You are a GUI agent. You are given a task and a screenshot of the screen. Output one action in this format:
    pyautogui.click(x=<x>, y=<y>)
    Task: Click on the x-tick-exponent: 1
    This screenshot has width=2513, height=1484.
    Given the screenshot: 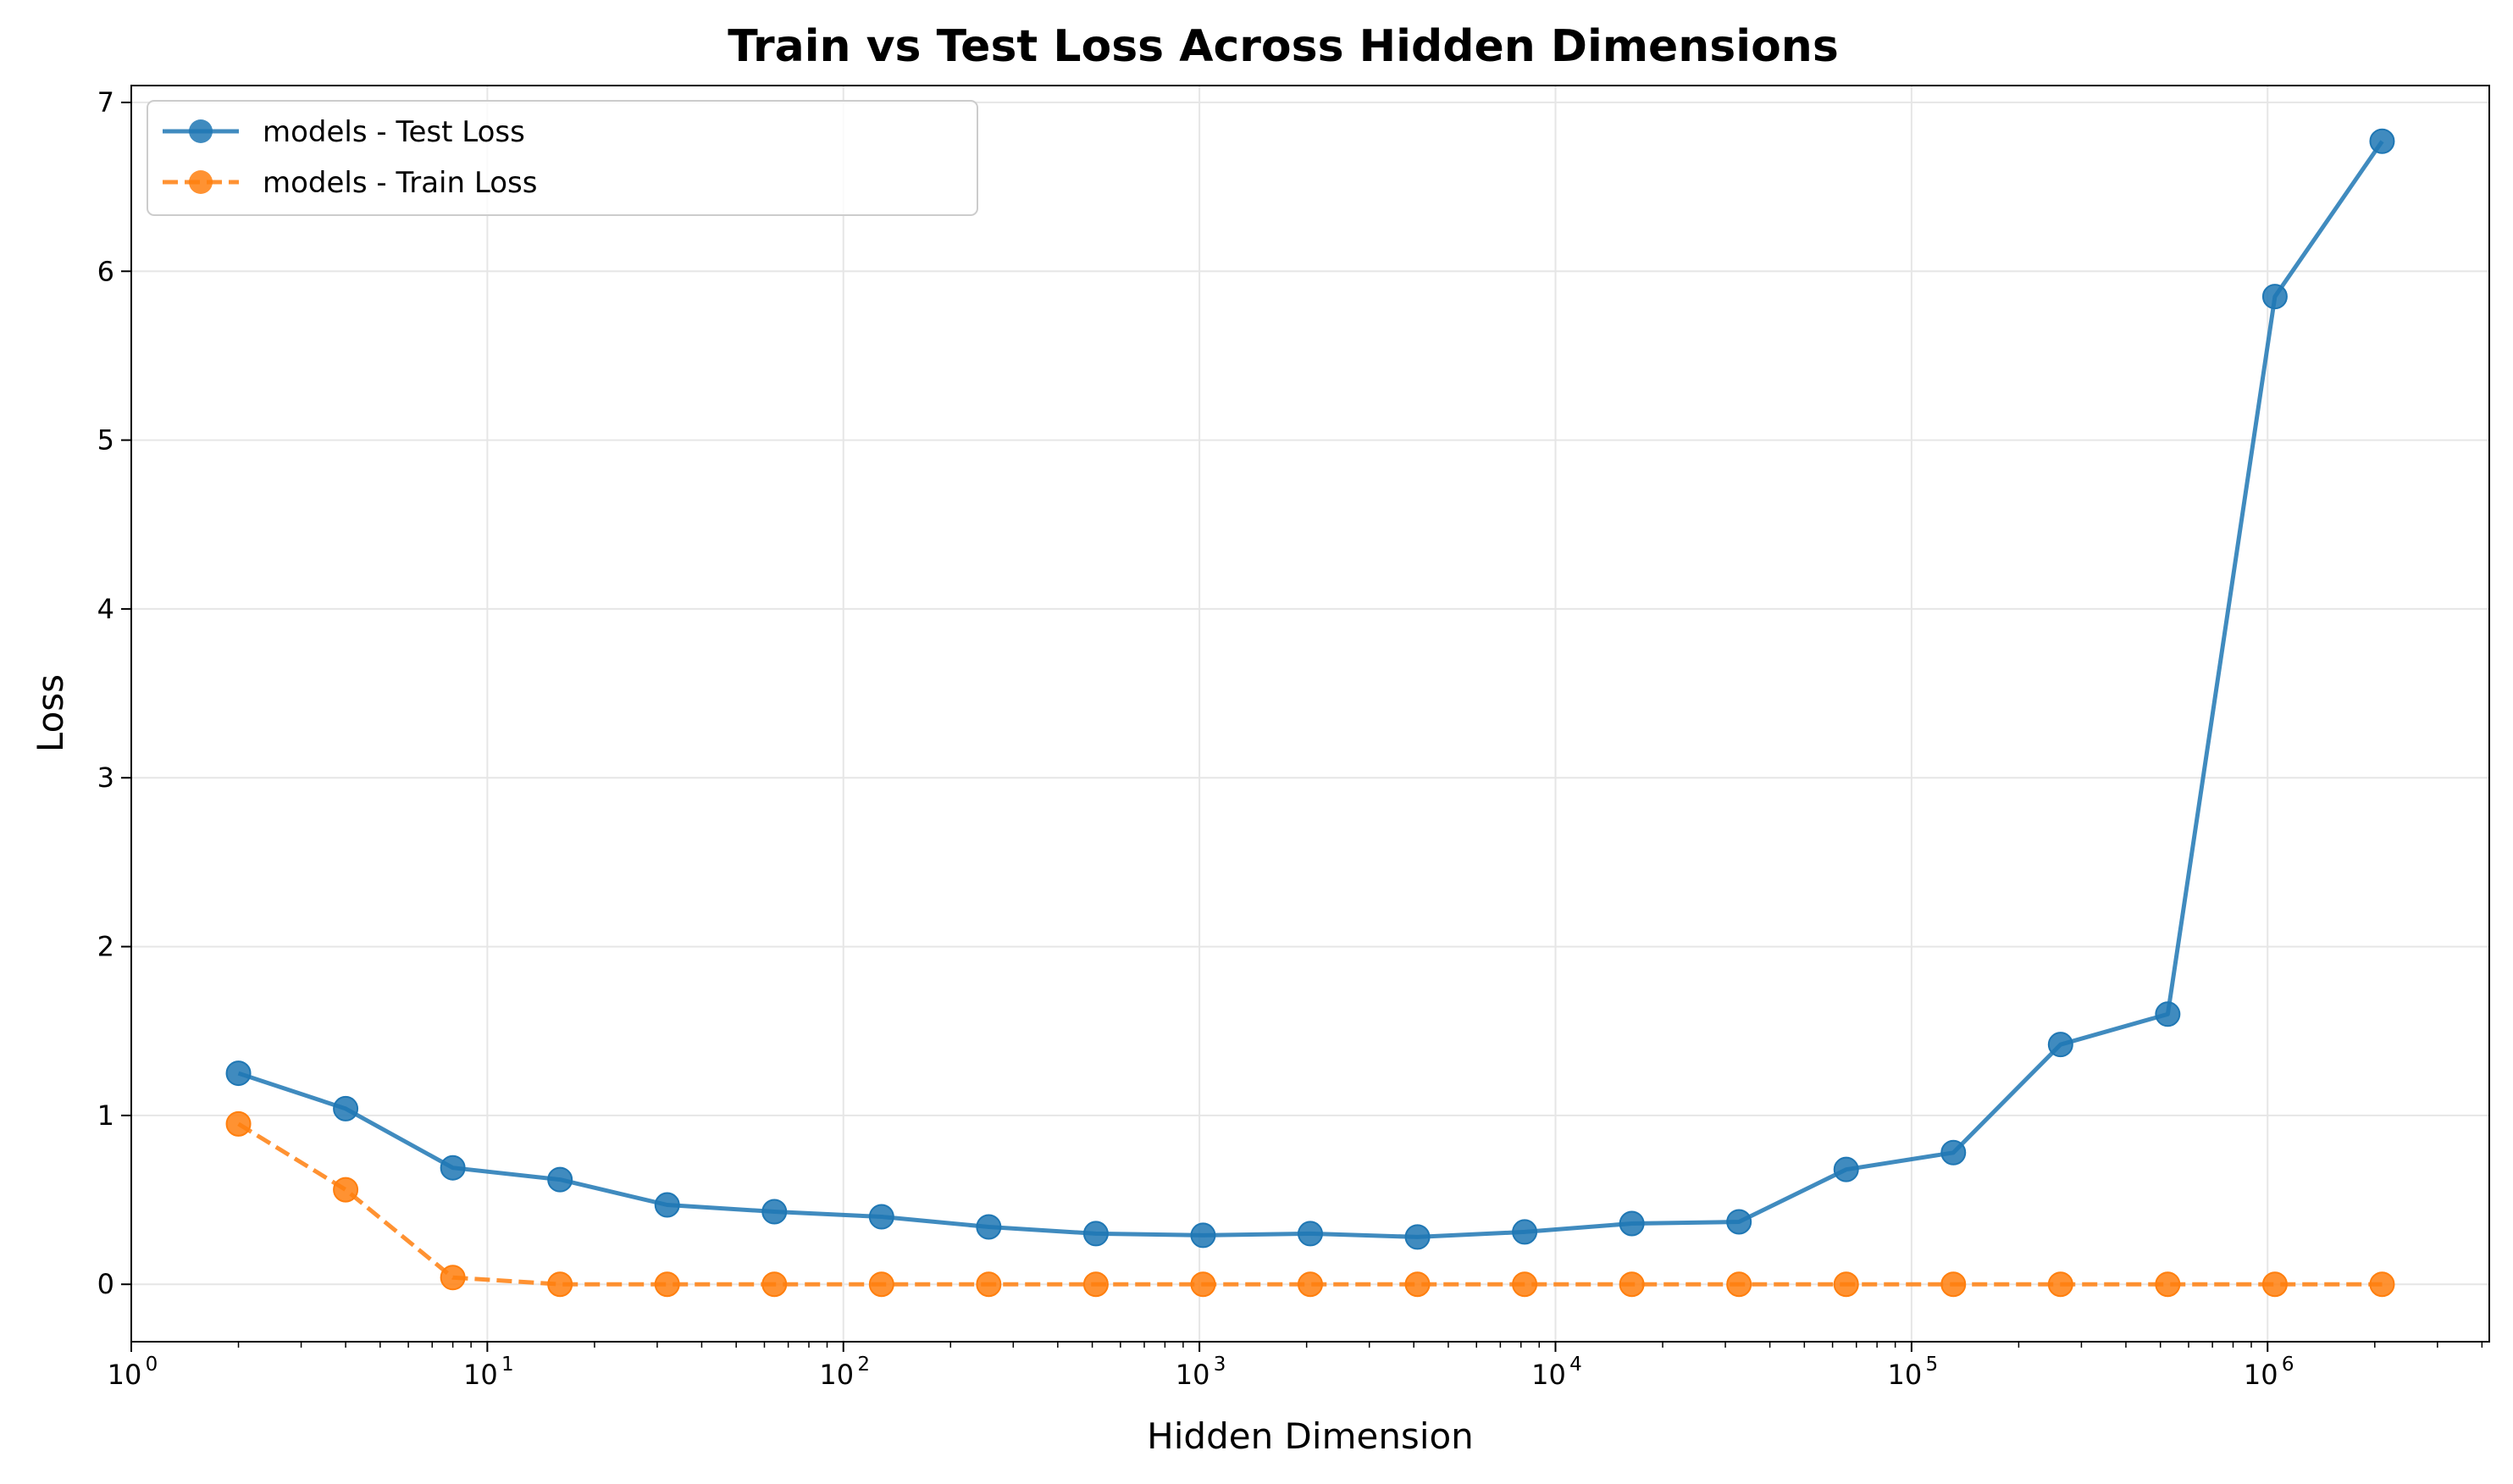 What is the action you would take?
    pyautogui.click(x=507, y=1365)
    